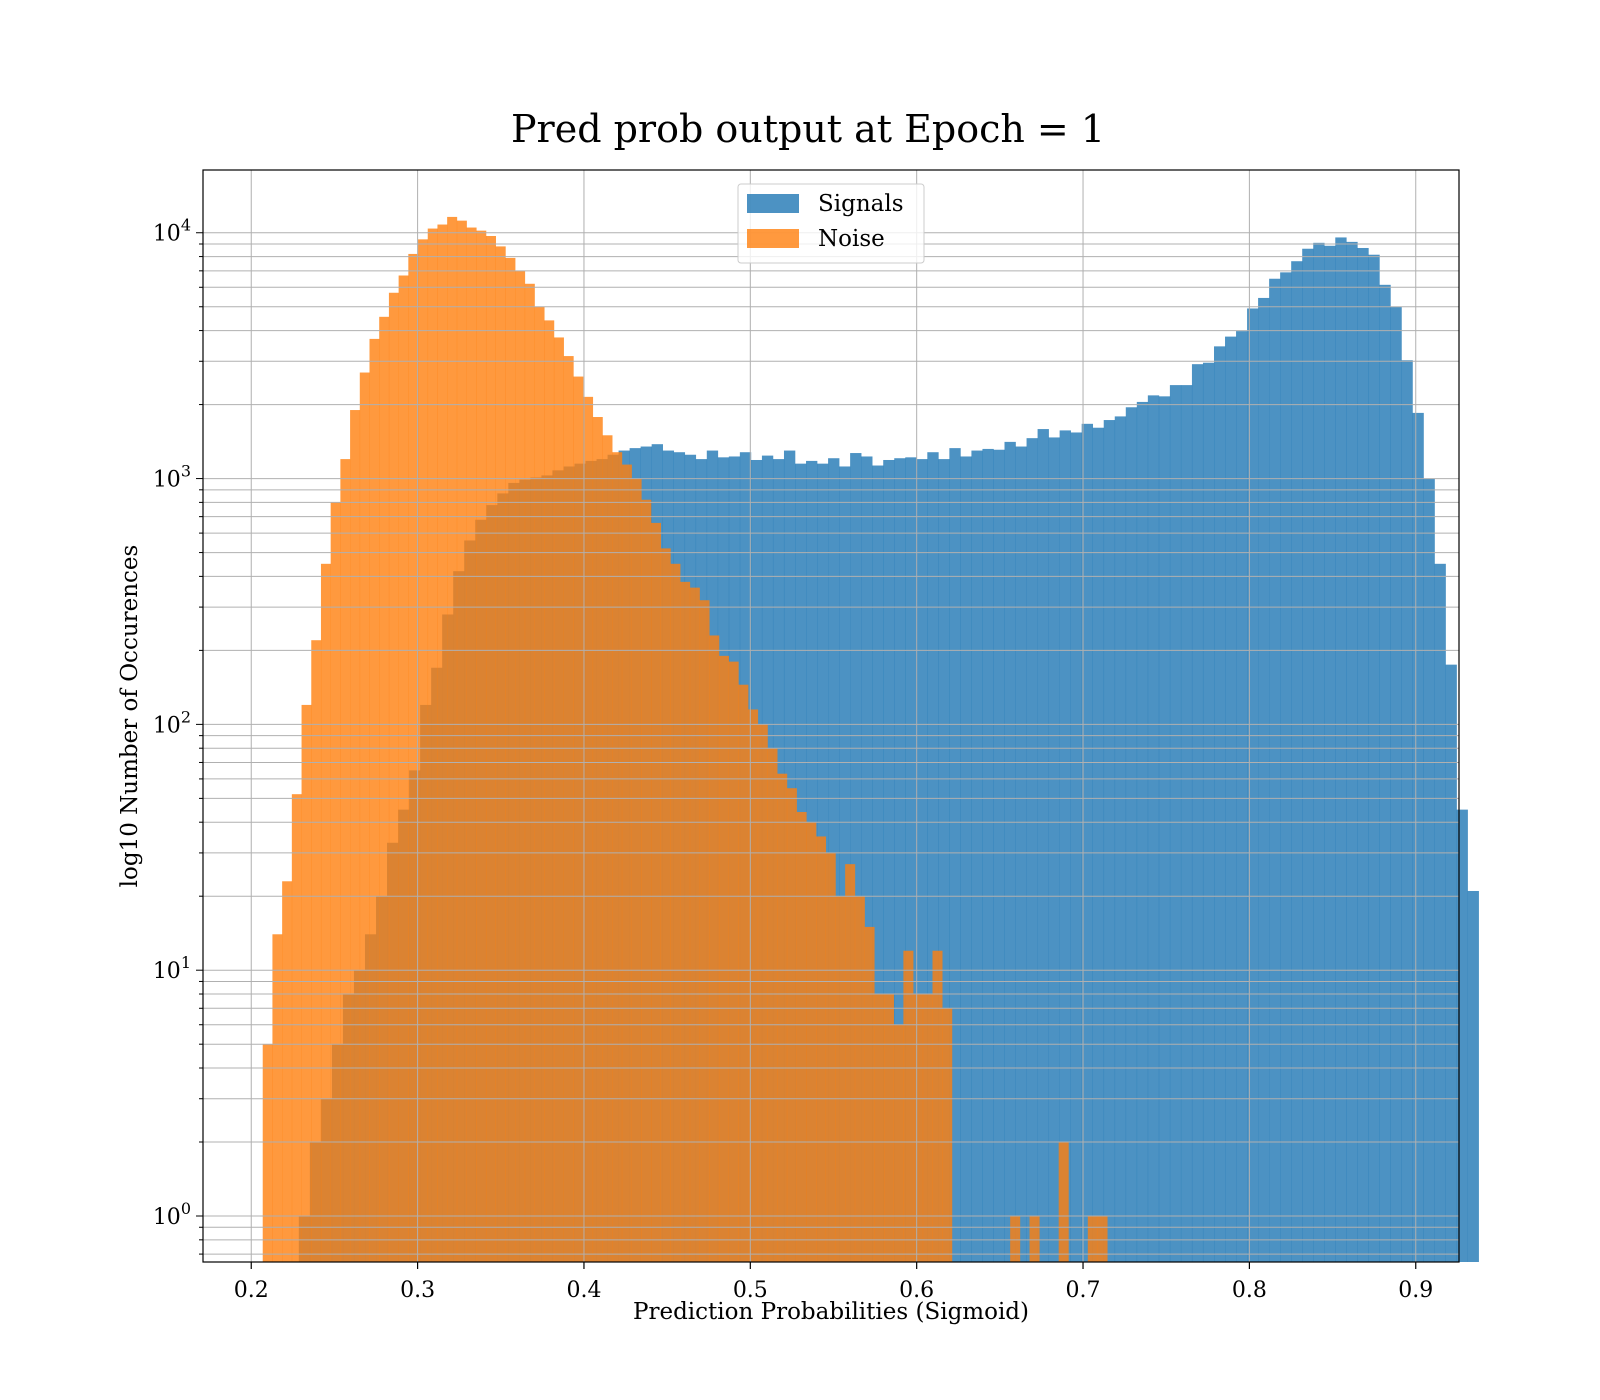  I want to click on legend-swatch-signals, so click(773, 203).